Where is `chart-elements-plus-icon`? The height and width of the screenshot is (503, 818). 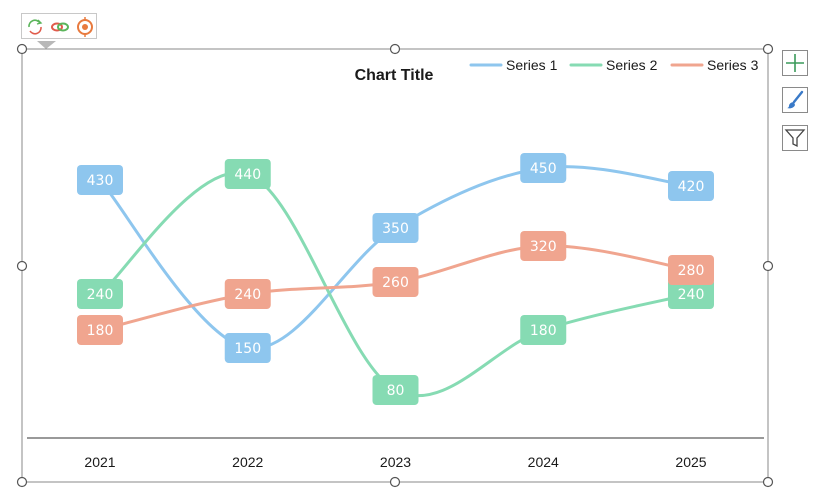
chart-elements-plus-icon is located at coordinates (795, 63).